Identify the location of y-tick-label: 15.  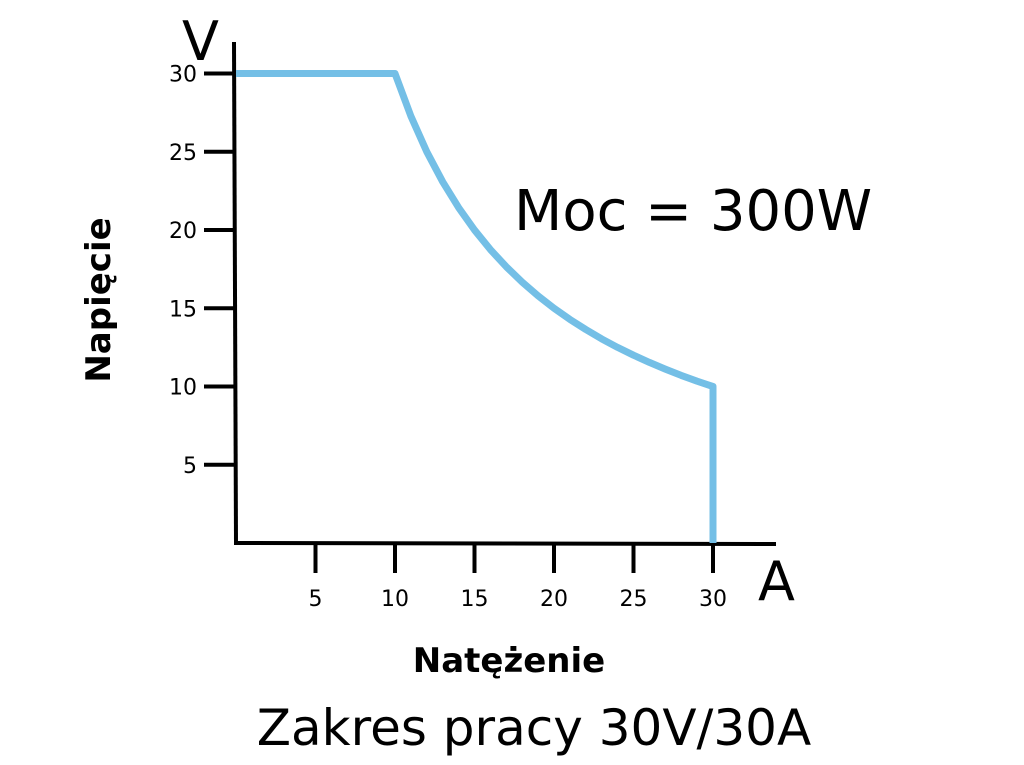
(183, 309).